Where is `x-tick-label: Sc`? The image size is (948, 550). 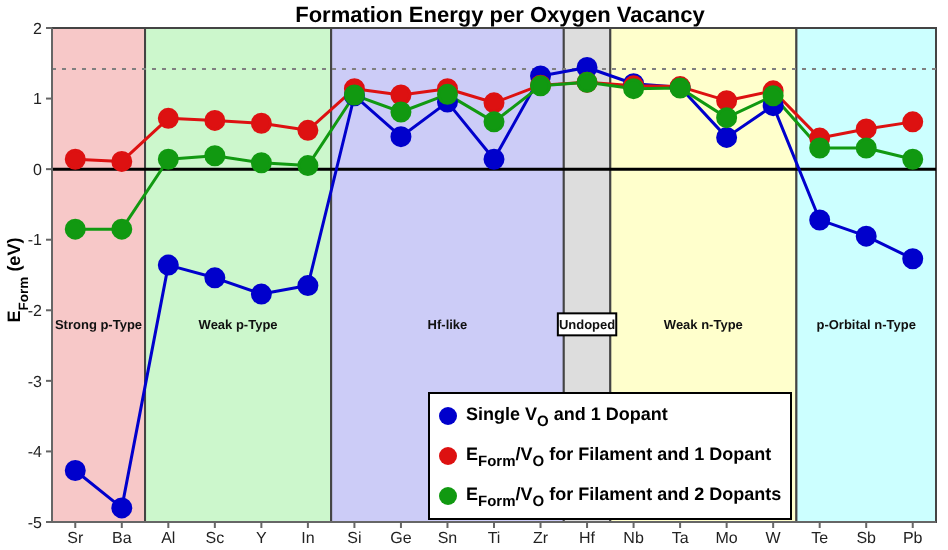
x-tick-label: Sc is located at coordinates (215, 538).